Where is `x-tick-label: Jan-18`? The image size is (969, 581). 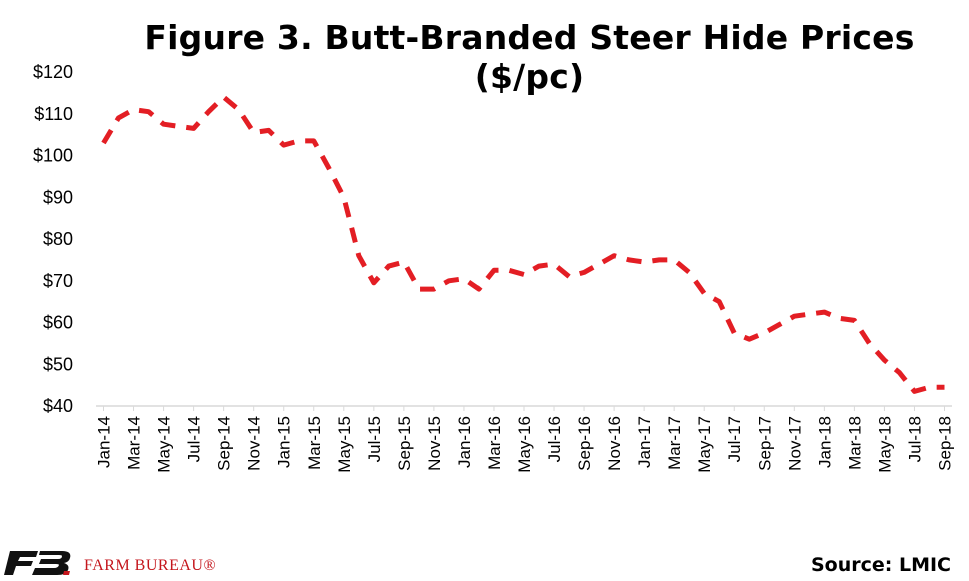
x-tick-label: Jan-18 is located at coordinates (824, 442).